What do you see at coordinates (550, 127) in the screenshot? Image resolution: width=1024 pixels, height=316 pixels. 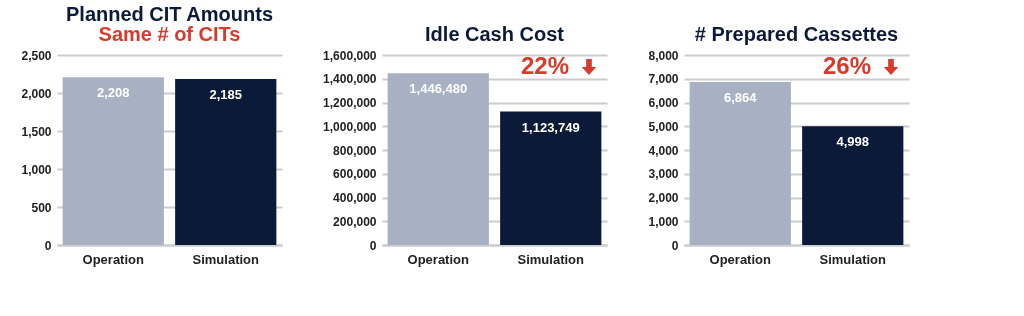 I see `data-label: 1,123,749` at bounding box center [550, 127].